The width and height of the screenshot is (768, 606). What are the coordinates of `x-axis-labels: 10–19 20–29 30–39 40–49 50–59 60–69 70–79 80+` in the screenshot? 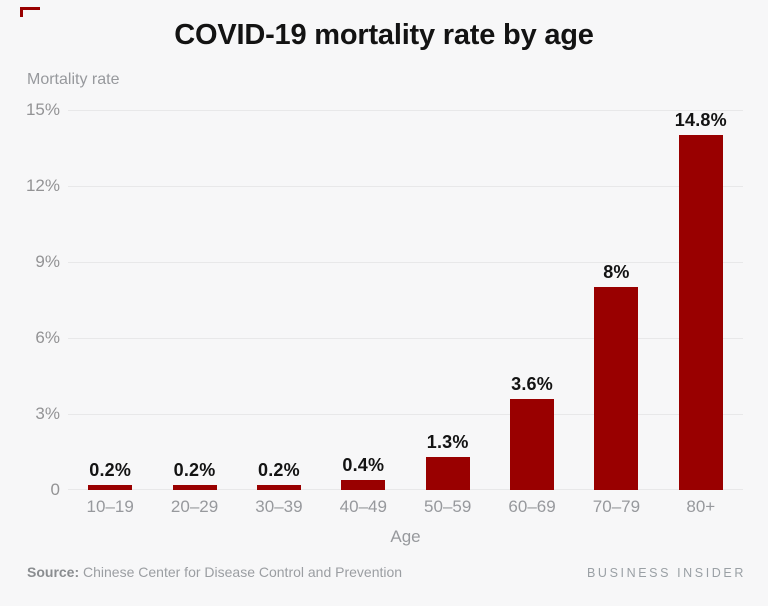 It's located at (405, 507).